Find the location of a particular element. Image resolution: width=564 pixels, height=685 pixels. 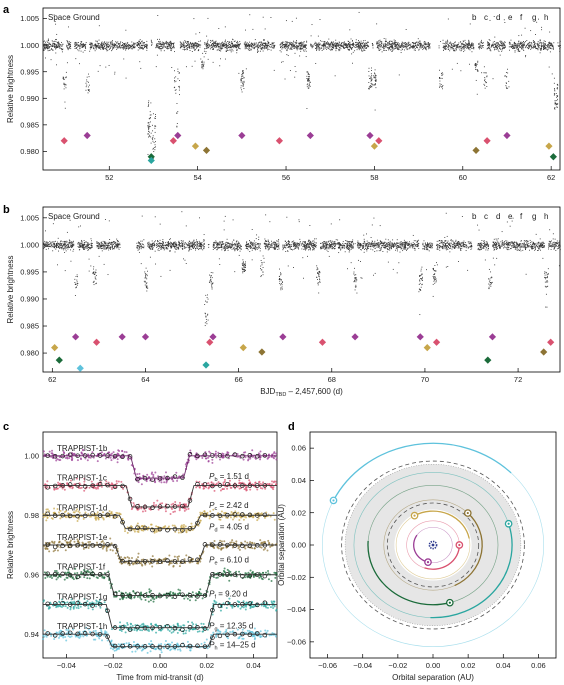

x-tick-label: 60 is located at coordinates (463, 177).